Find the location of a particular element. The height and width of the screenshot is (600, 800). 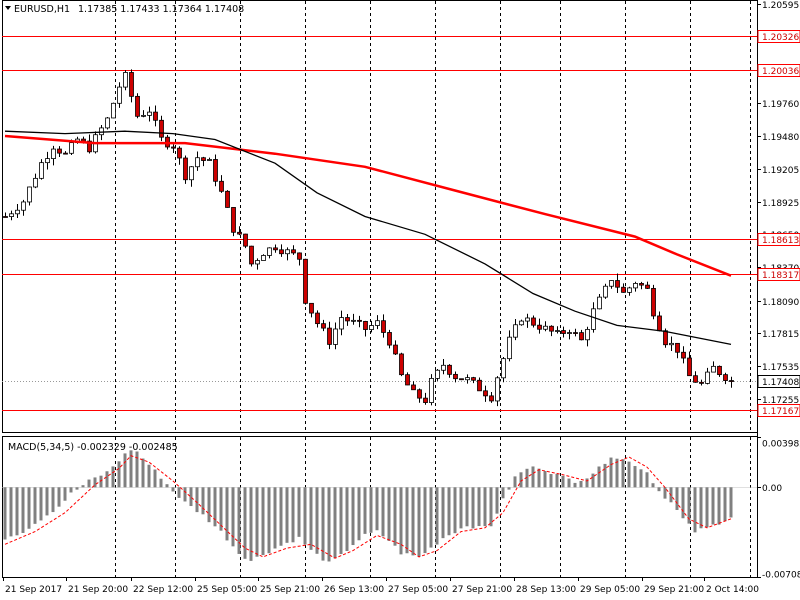

current-price-marker: 1.17408 is located at coordinates (778, 381).